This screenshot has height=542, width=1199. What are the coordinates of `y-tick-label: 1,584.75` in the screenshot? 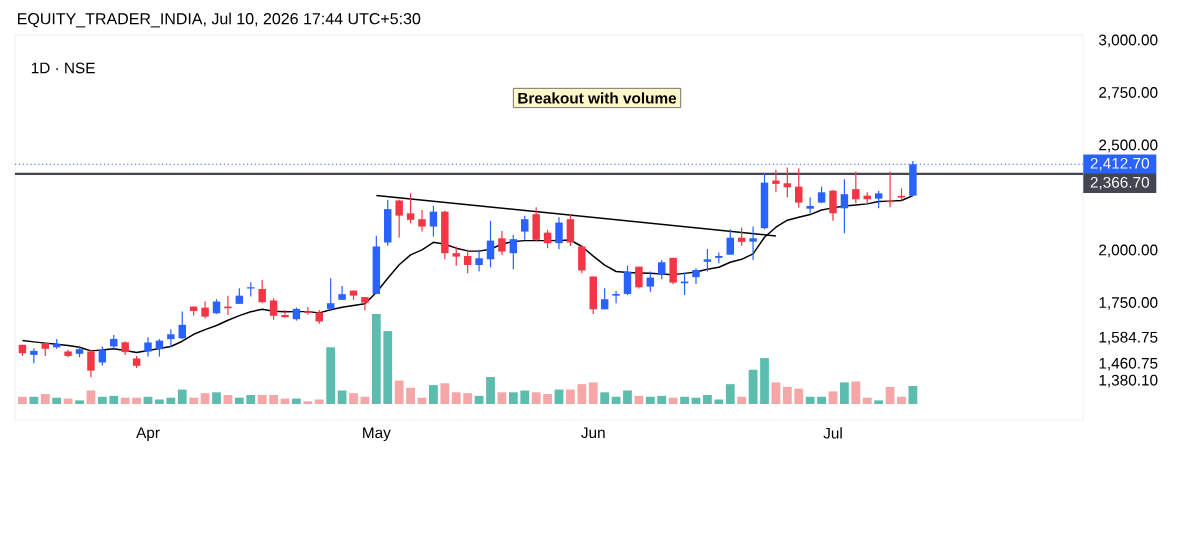 It's located at (1128, 338).